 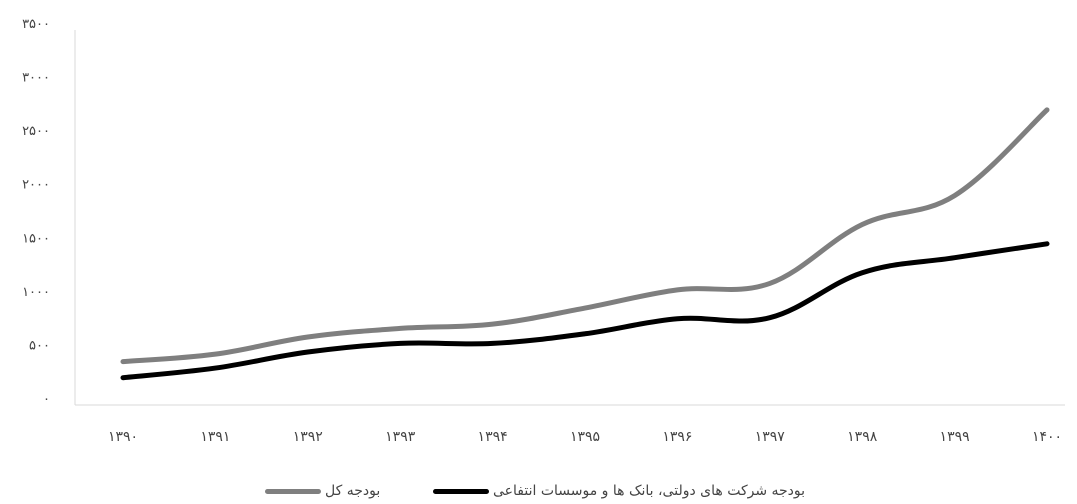 I want to click on x-tick-label: ۱۴۰۰, so click(x=1047, y=437).